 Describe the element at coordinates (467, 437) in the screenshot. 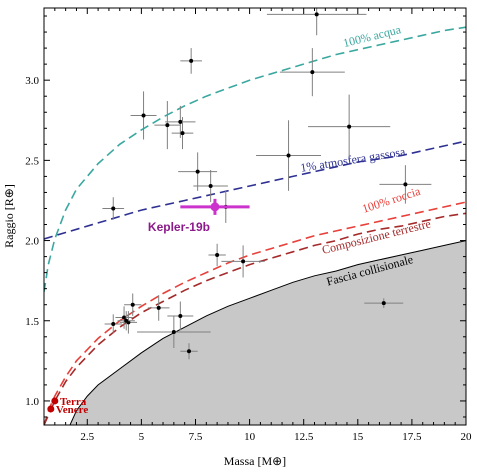

I see `x-tick-label: 20` at that location.